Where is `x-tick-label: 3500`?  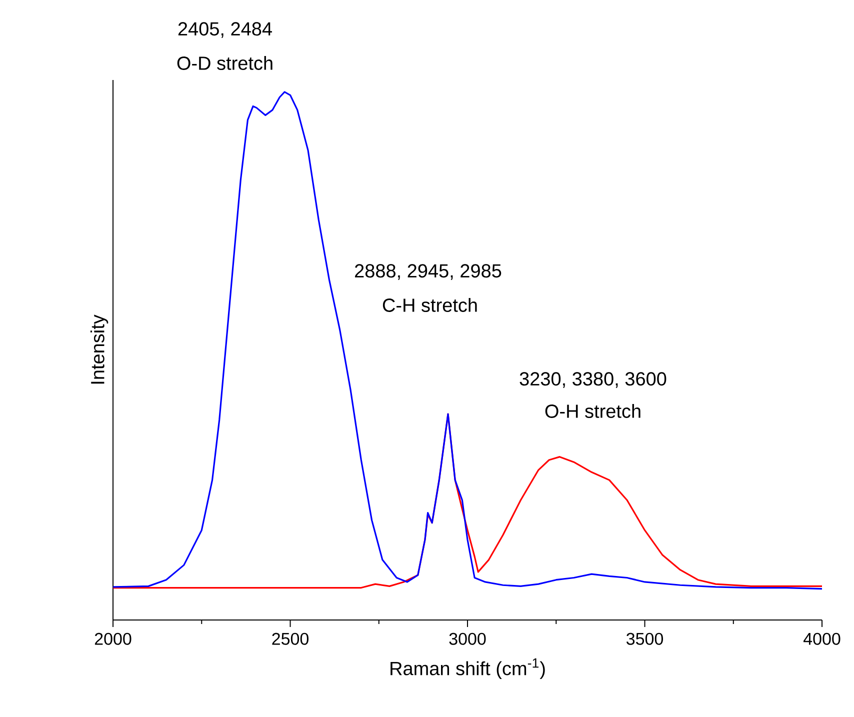 x-tick-label: 3500 is located at coordinates (645, 638).